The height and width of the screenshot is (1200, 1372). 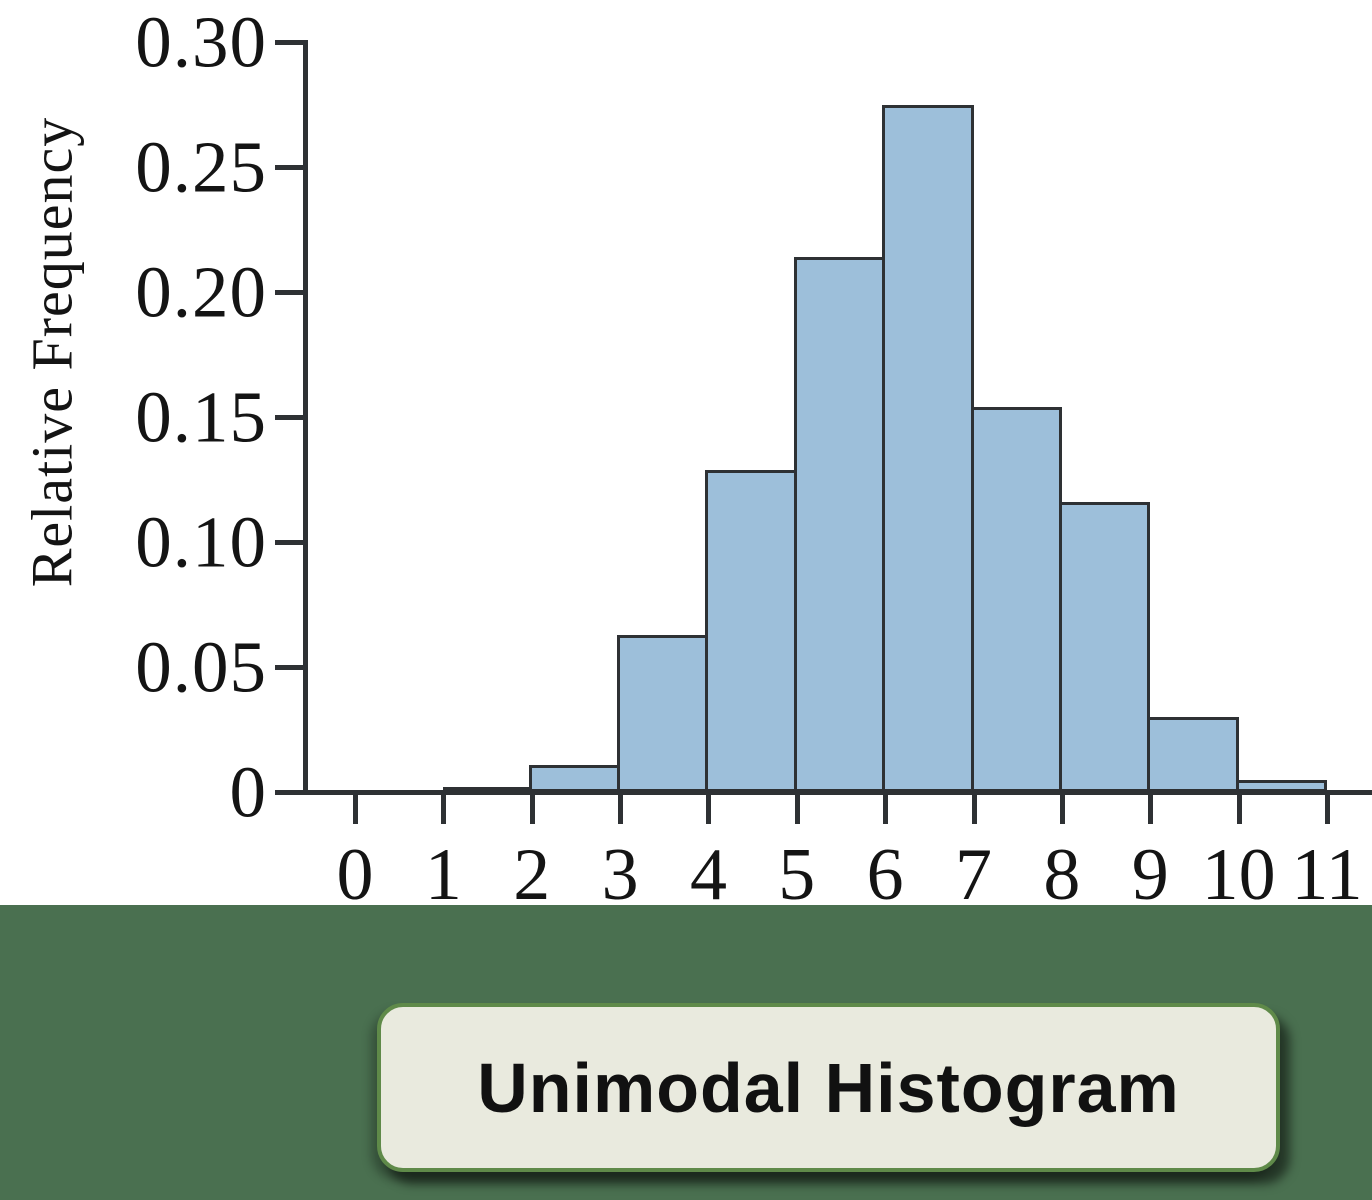 What do you see at coordinates (620, 875) in the screenshot?
I see `x-tick-label-3: 3` at bounding box center [620, 875].